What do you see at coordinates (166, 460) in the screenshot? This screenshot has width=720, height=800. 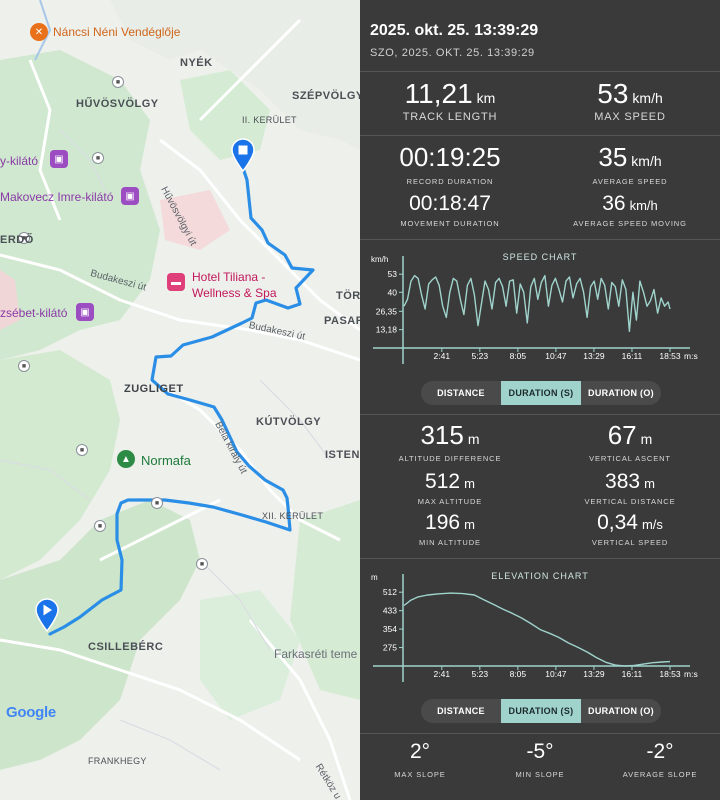 I see `poi-normafa: Normafa` at bounding box center [166, 460].